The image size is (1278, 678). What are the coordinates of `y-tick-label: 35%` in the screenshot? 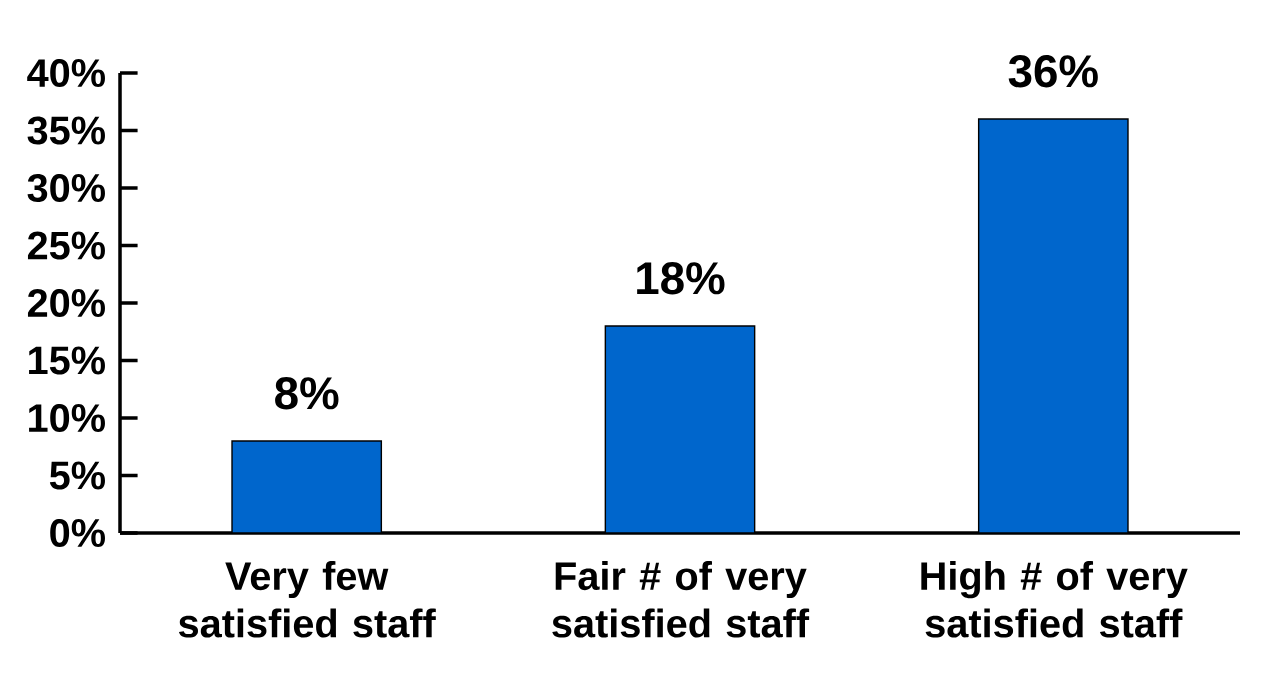 It's located at (66, 130).